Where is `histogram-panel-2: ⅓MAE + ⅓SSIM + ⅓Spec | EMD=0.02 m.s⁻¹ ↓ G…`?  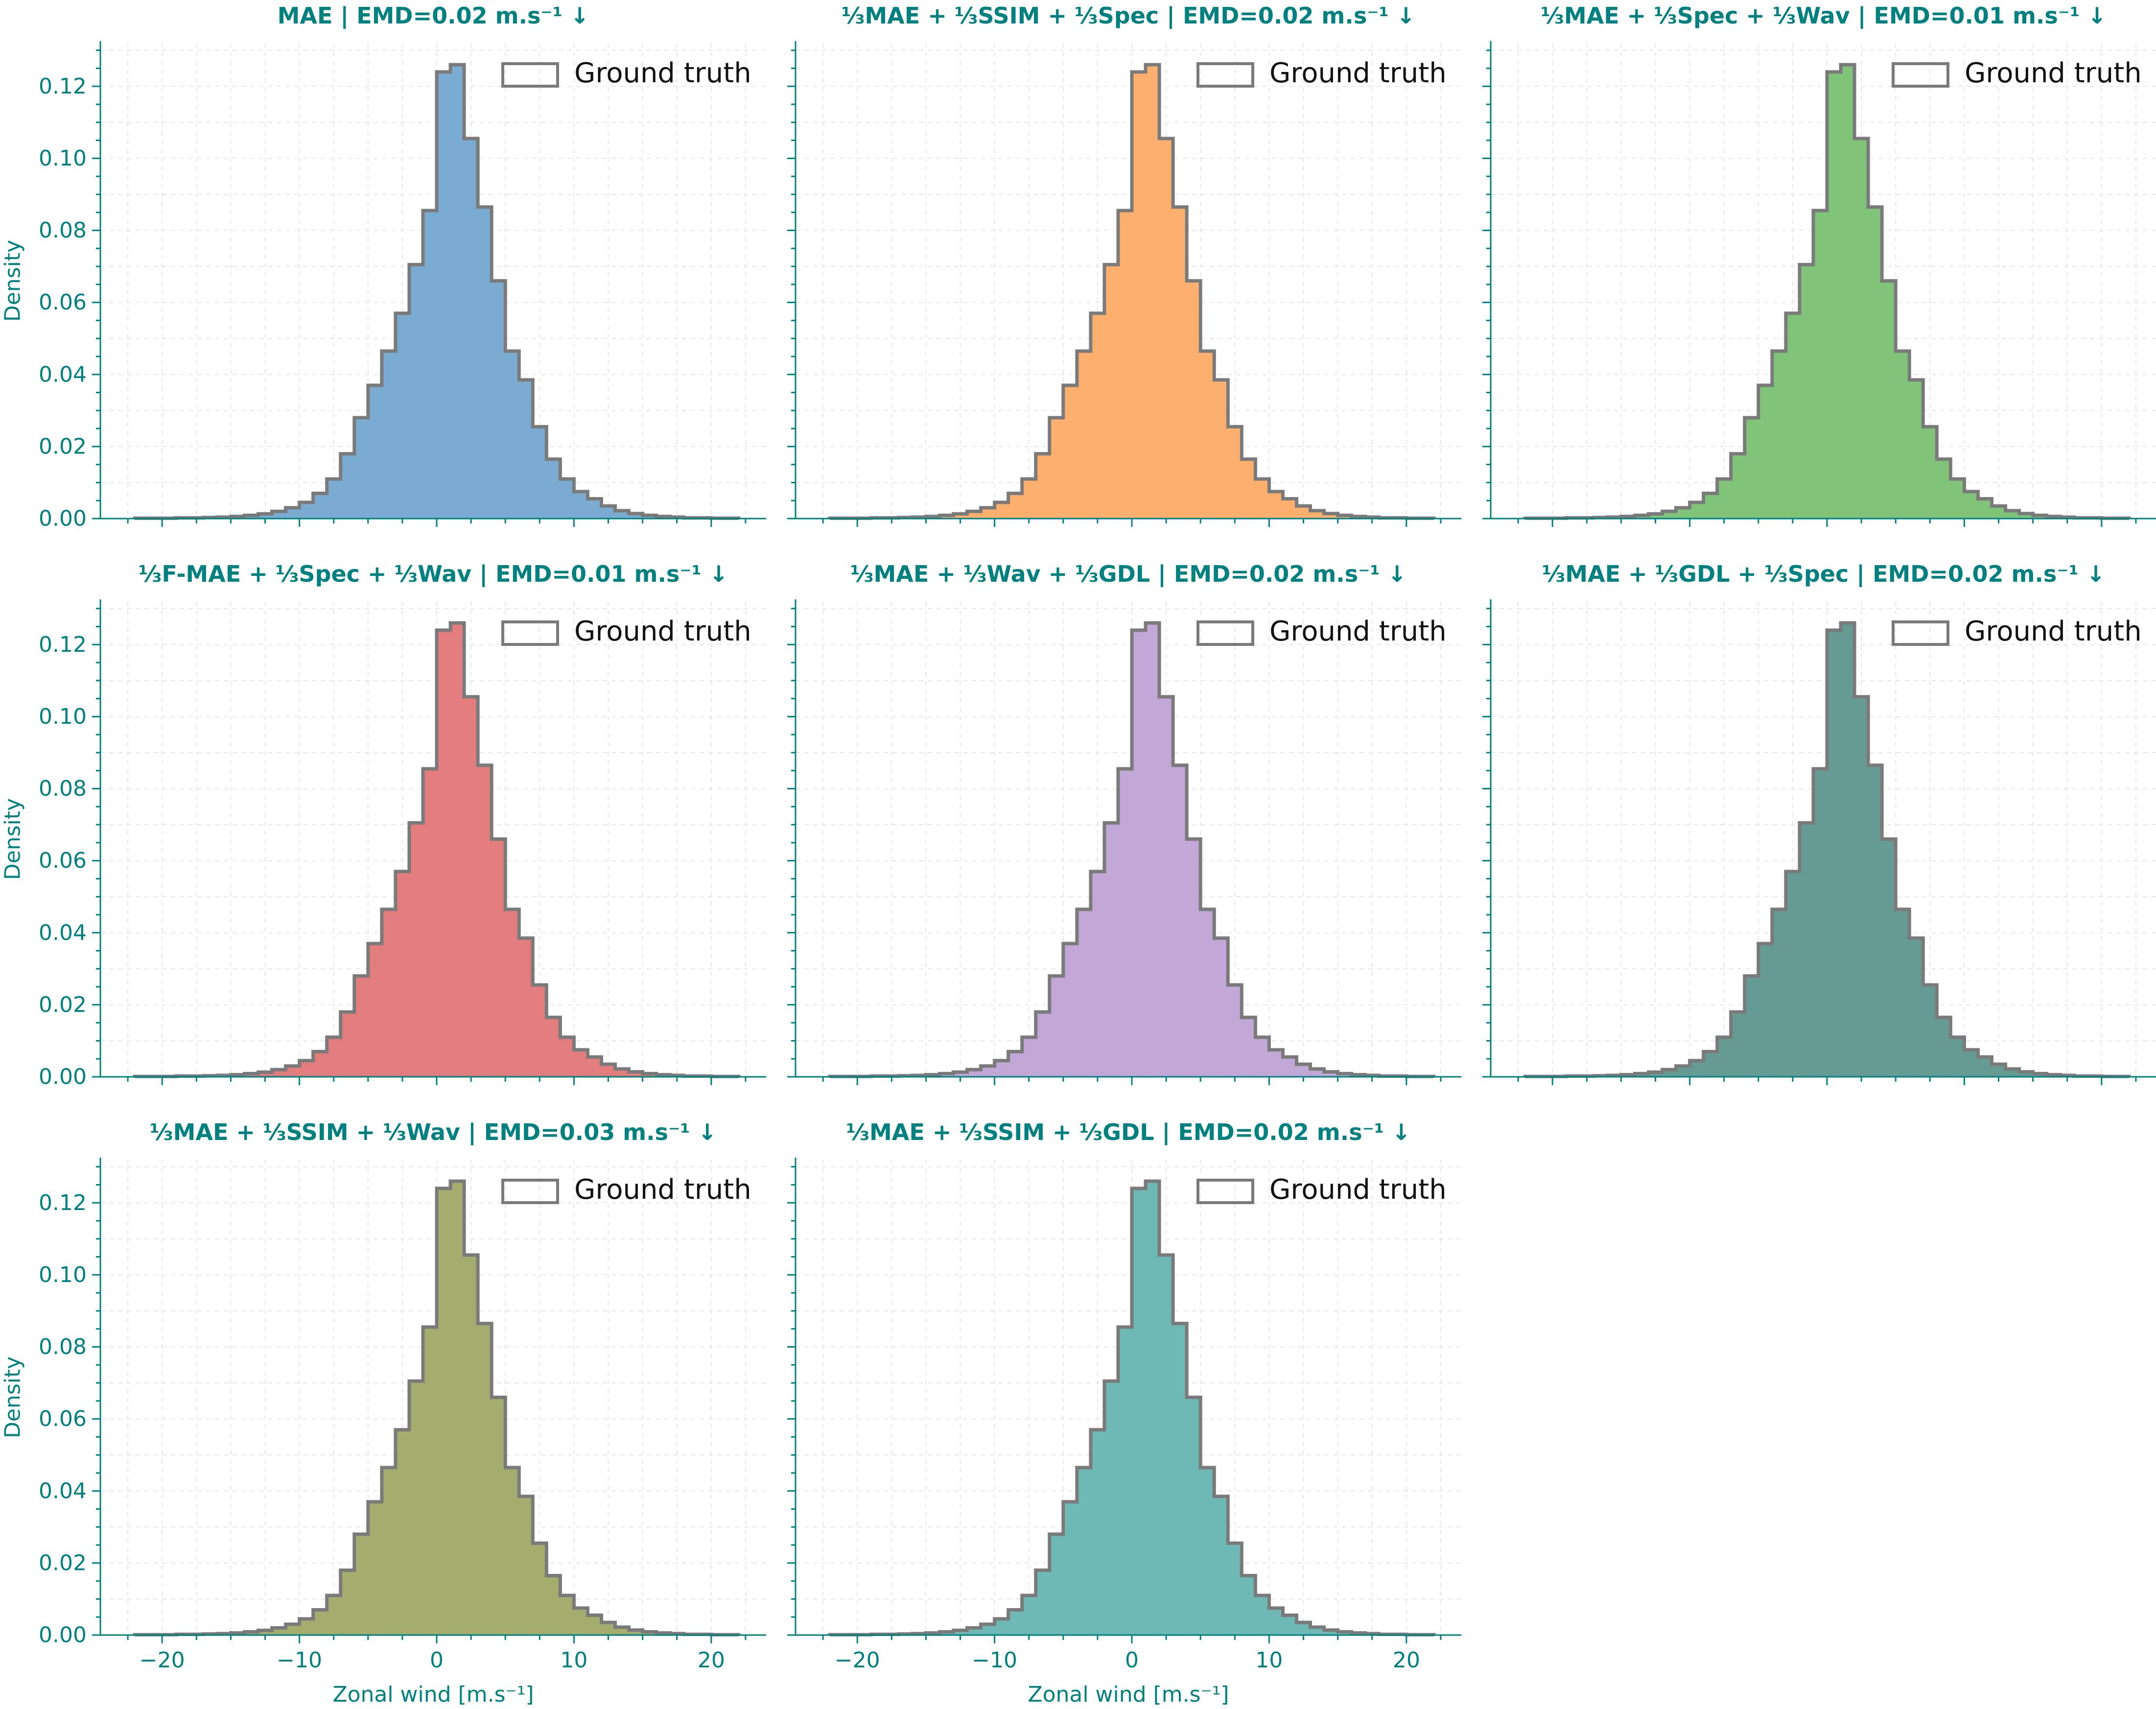
histogram-panel-2: ⅓MAE + ⅓SSIM + ⅓Spec | EMD=0.02 m.s⁻¹ ↓ G… is located at coordinates (1124, 264).